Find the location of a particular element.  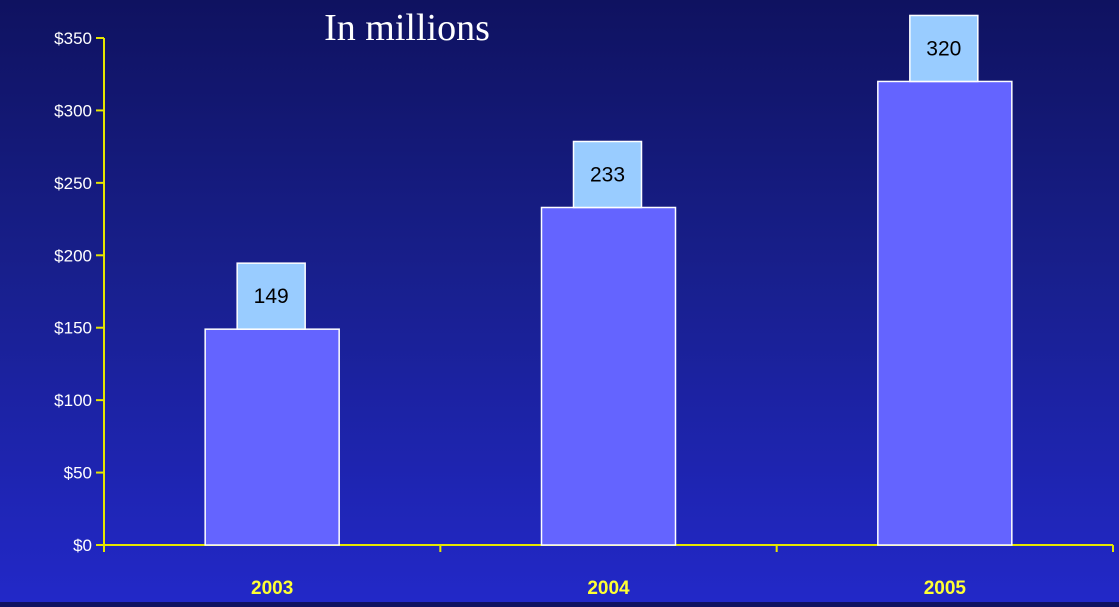

data-label: 233 is located at coordinates (607, 174).